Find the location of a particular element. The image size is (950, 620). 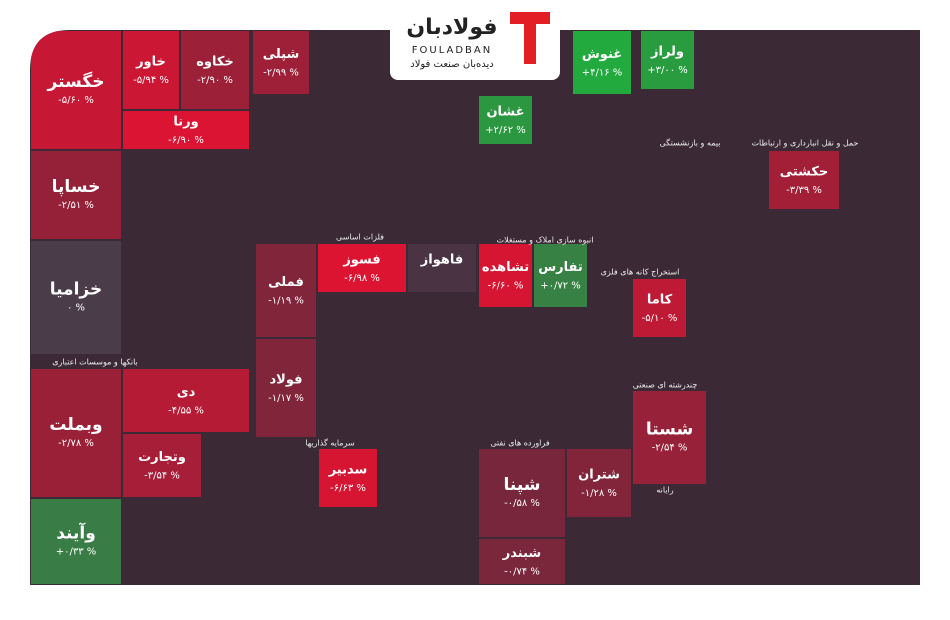

tile-name: خاور is located at coordinates (150, 62).